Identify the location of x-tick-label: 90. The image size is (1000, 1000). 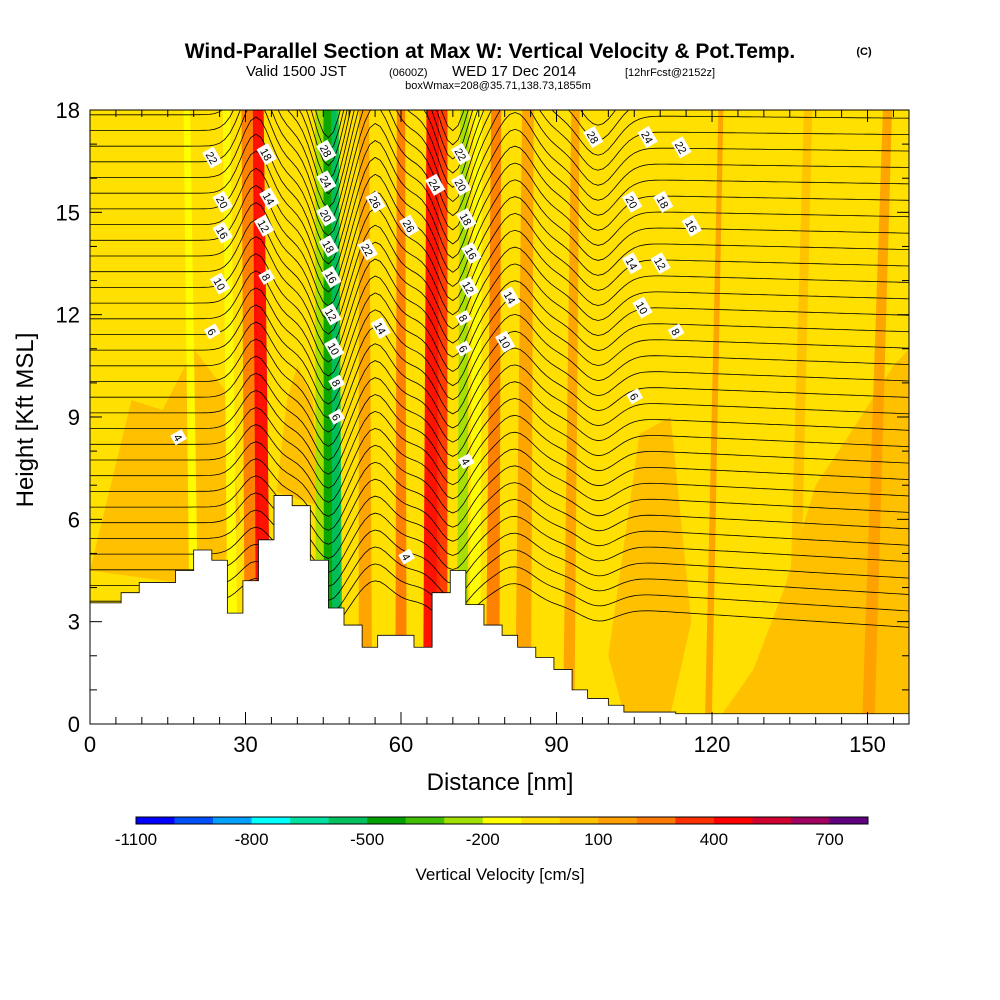
(556, 744).